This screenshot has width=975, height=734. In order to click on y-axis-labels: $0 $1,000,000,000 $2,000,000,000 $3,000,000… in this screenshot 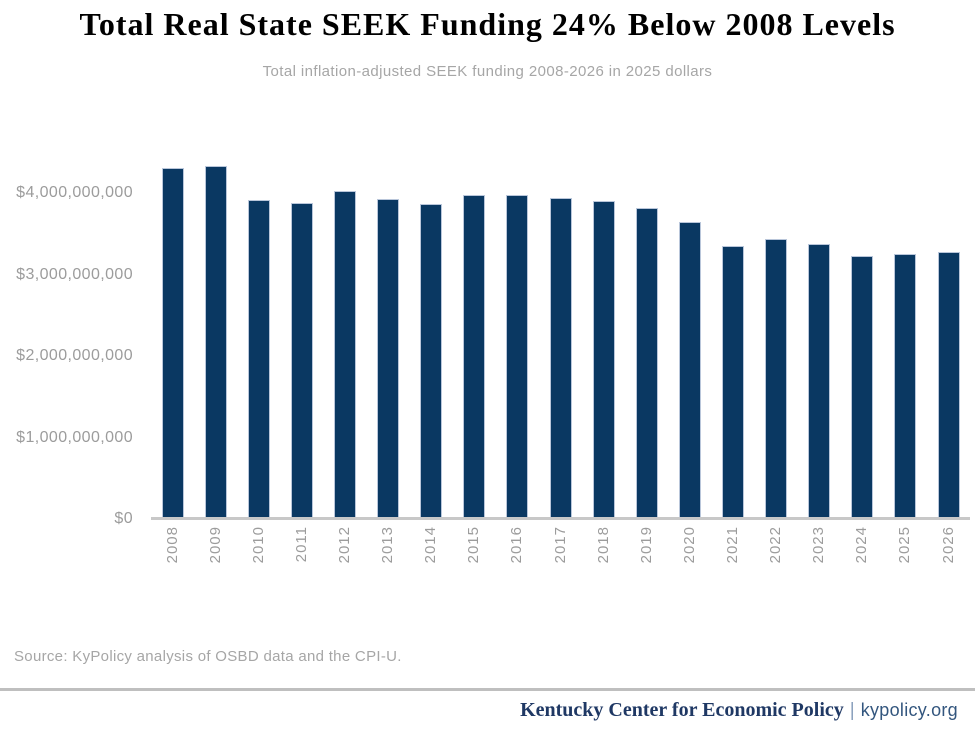, I will do `click(66, 280)`.